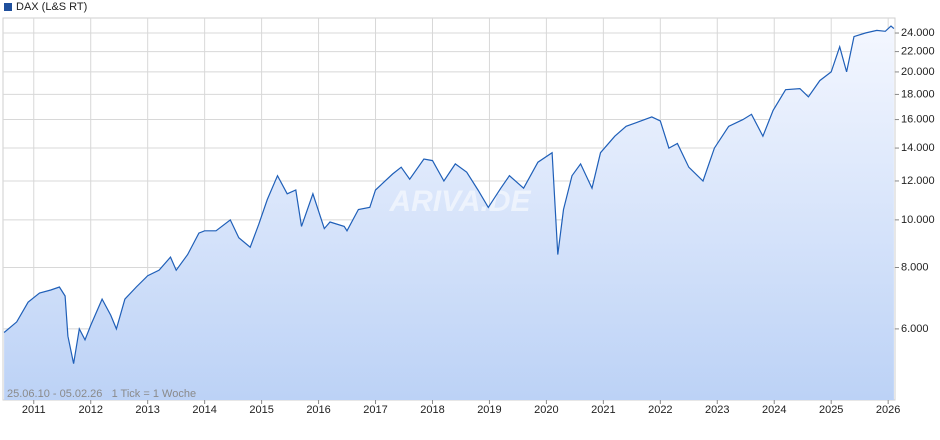  Describe the element at coordinates (918, 72) in the screenshot. I see `y-tick-label: 20.000` at that location.